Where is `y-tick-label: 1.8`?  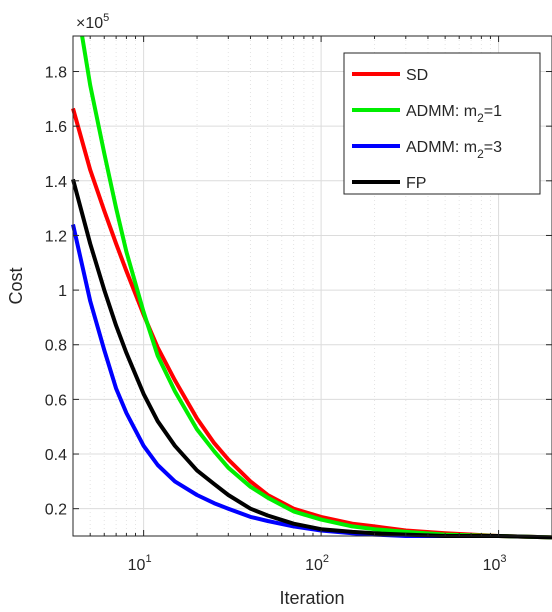 y-tick-label: 1.8 is located at coordinates (56, 73).